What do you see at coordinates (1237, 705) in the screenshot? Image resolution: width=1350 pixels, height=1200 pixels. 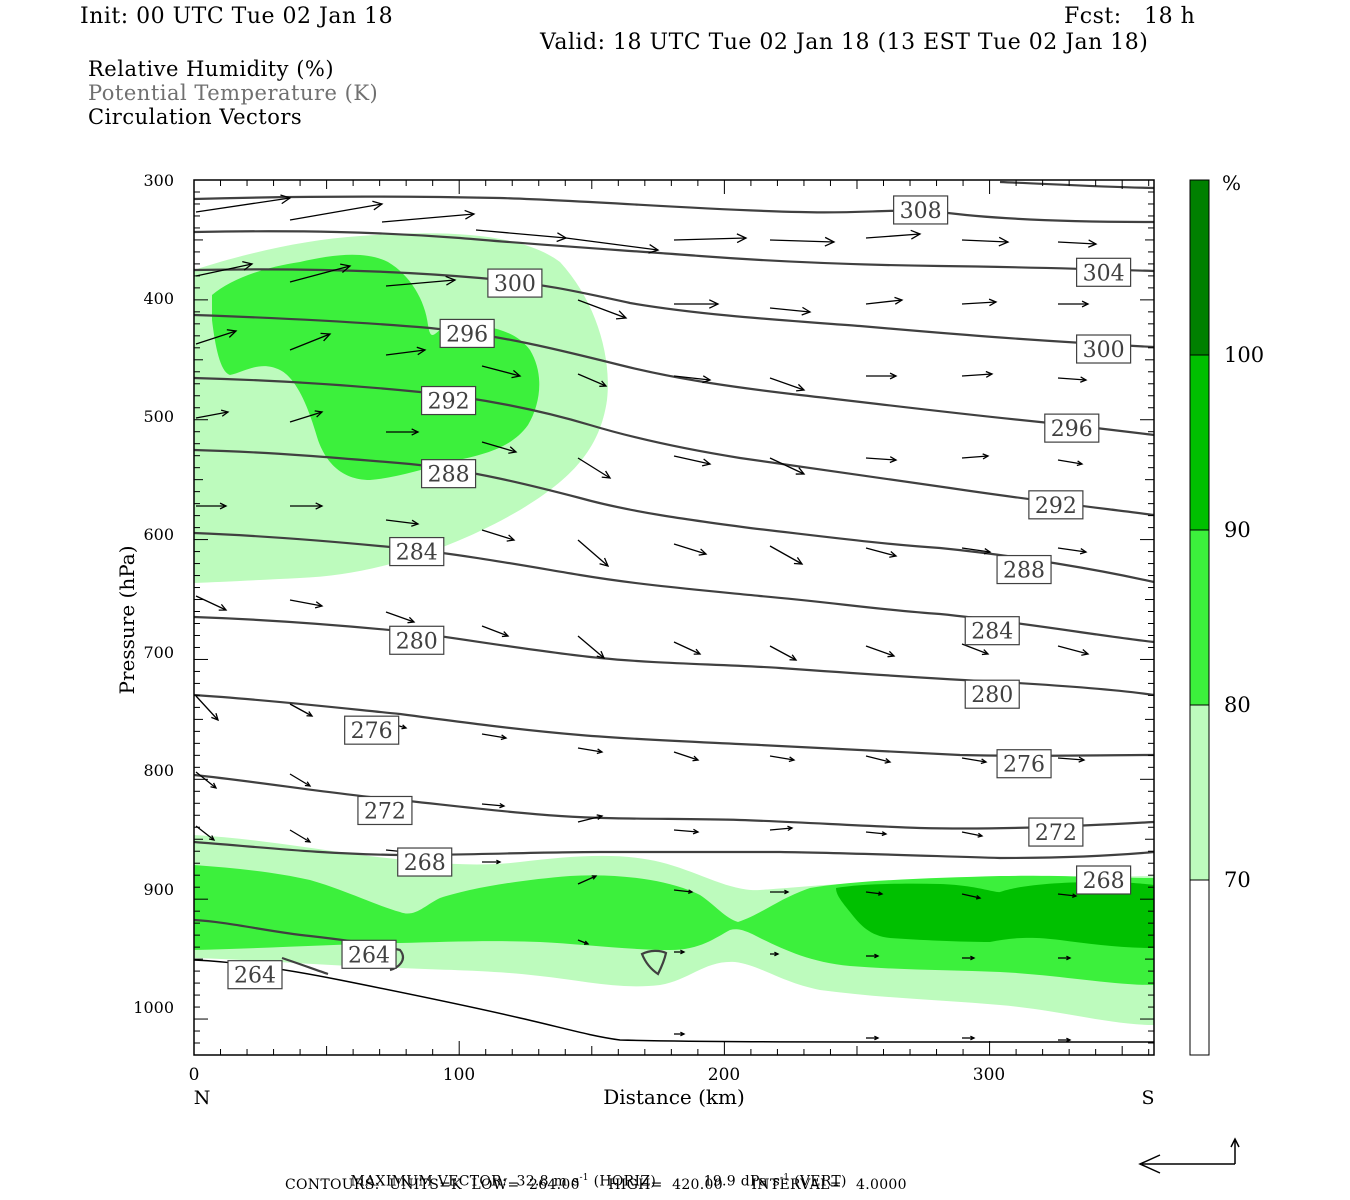 I see `colorbar-label-80: 80` at bounding box center [1237, 705].